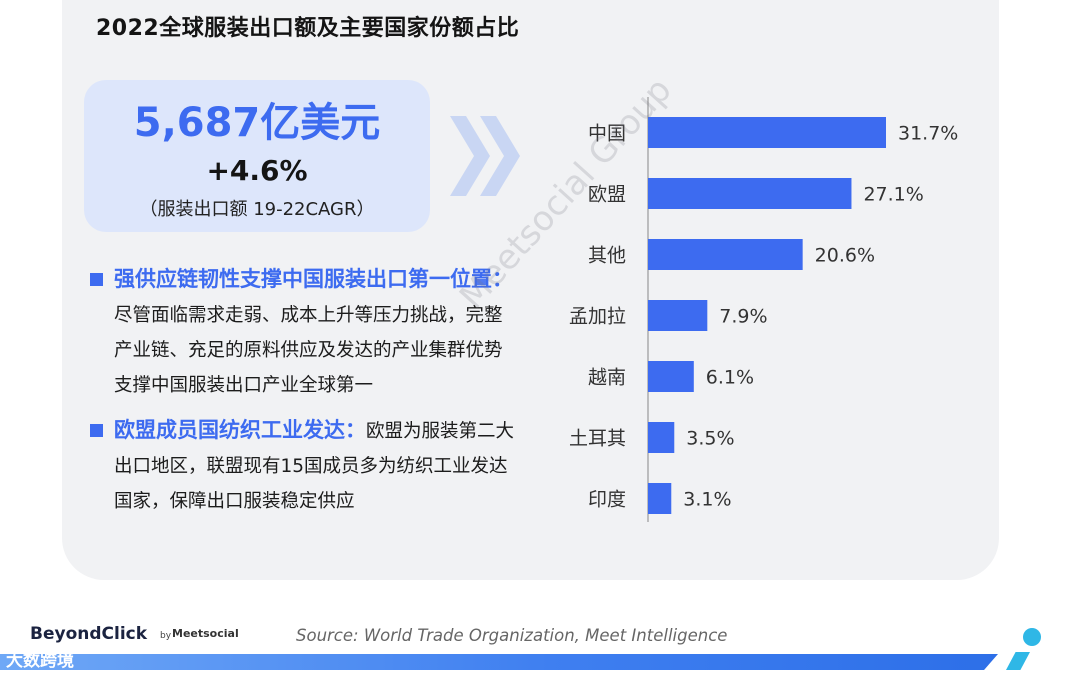  Describe the element at coordinates (257, 170) in the screenshot. I see `hero-growth: +4.6%` at that location.